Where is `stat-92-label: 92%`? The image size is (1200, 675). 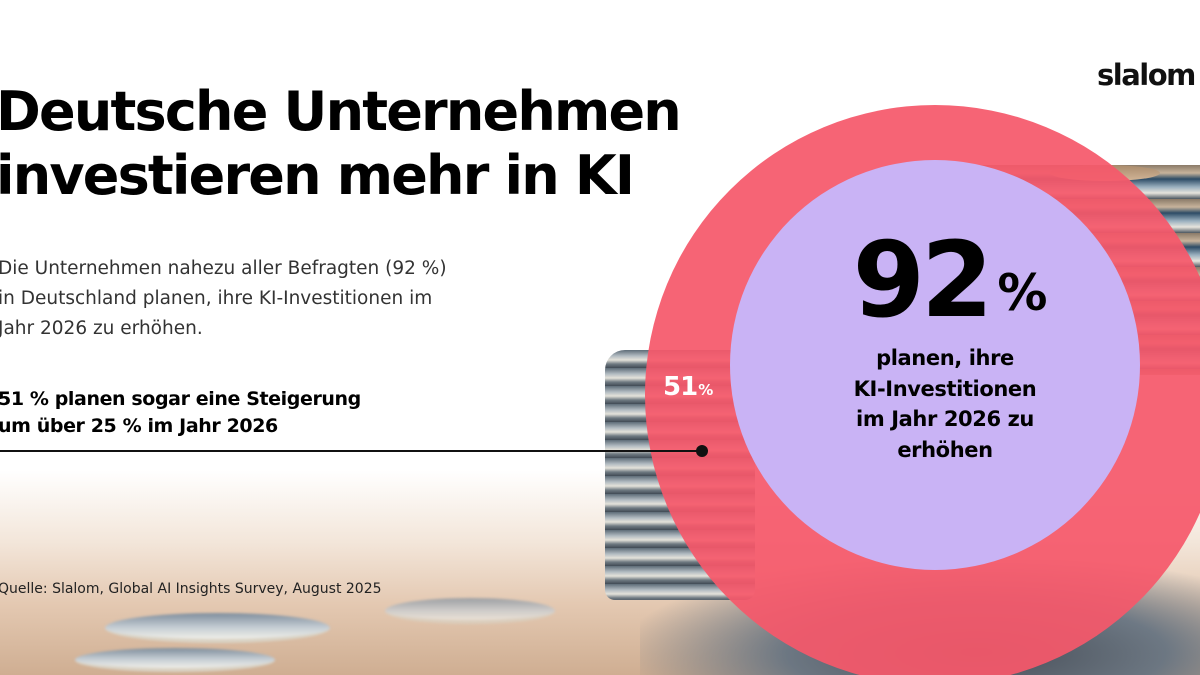 stat-92-label: 92% is located at coordinates (950, 280).